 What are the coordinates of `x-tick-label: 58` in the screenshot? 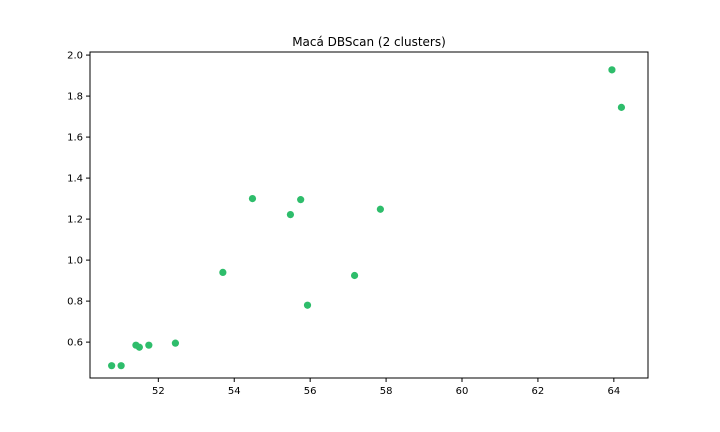 It's located at (386, 391).